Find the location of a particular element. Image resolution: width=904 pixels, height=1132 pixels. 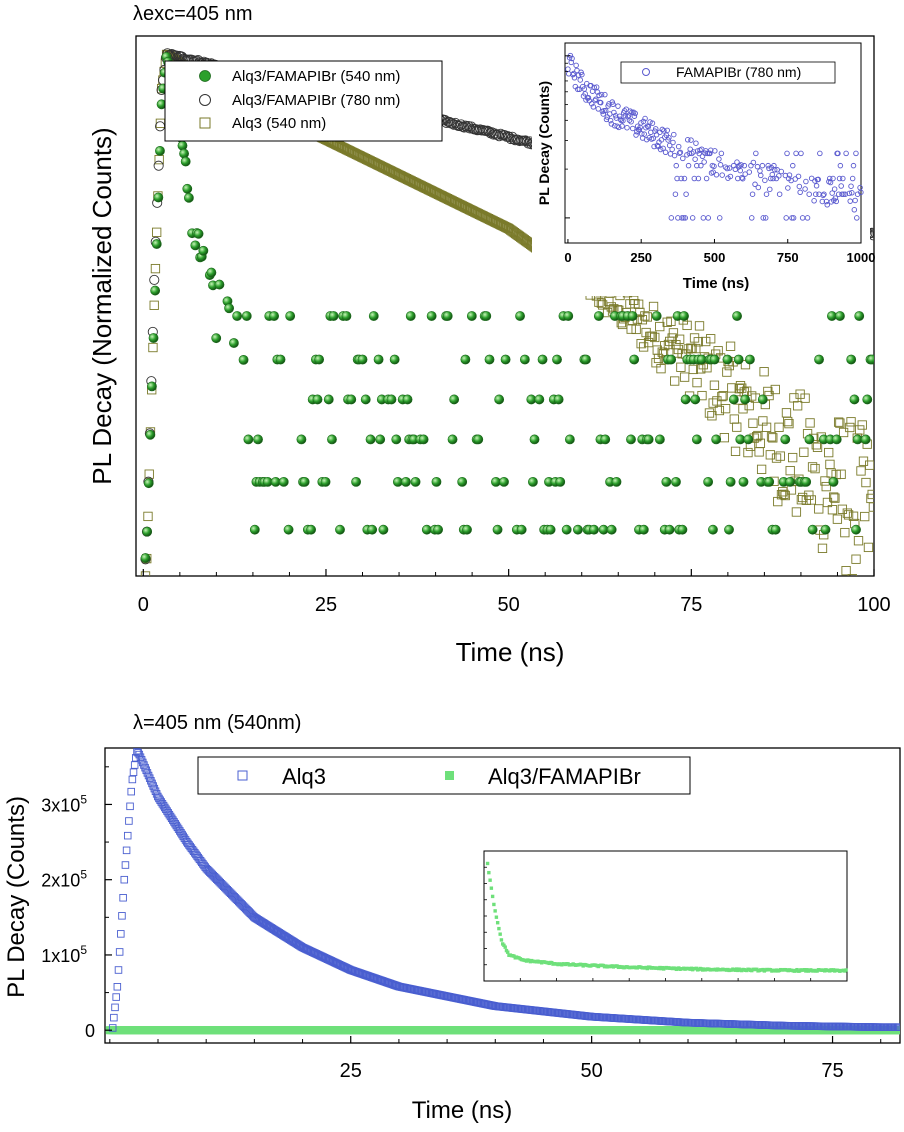

bottom-x-tick-label: 75 is located at coordinates (832, 1071).